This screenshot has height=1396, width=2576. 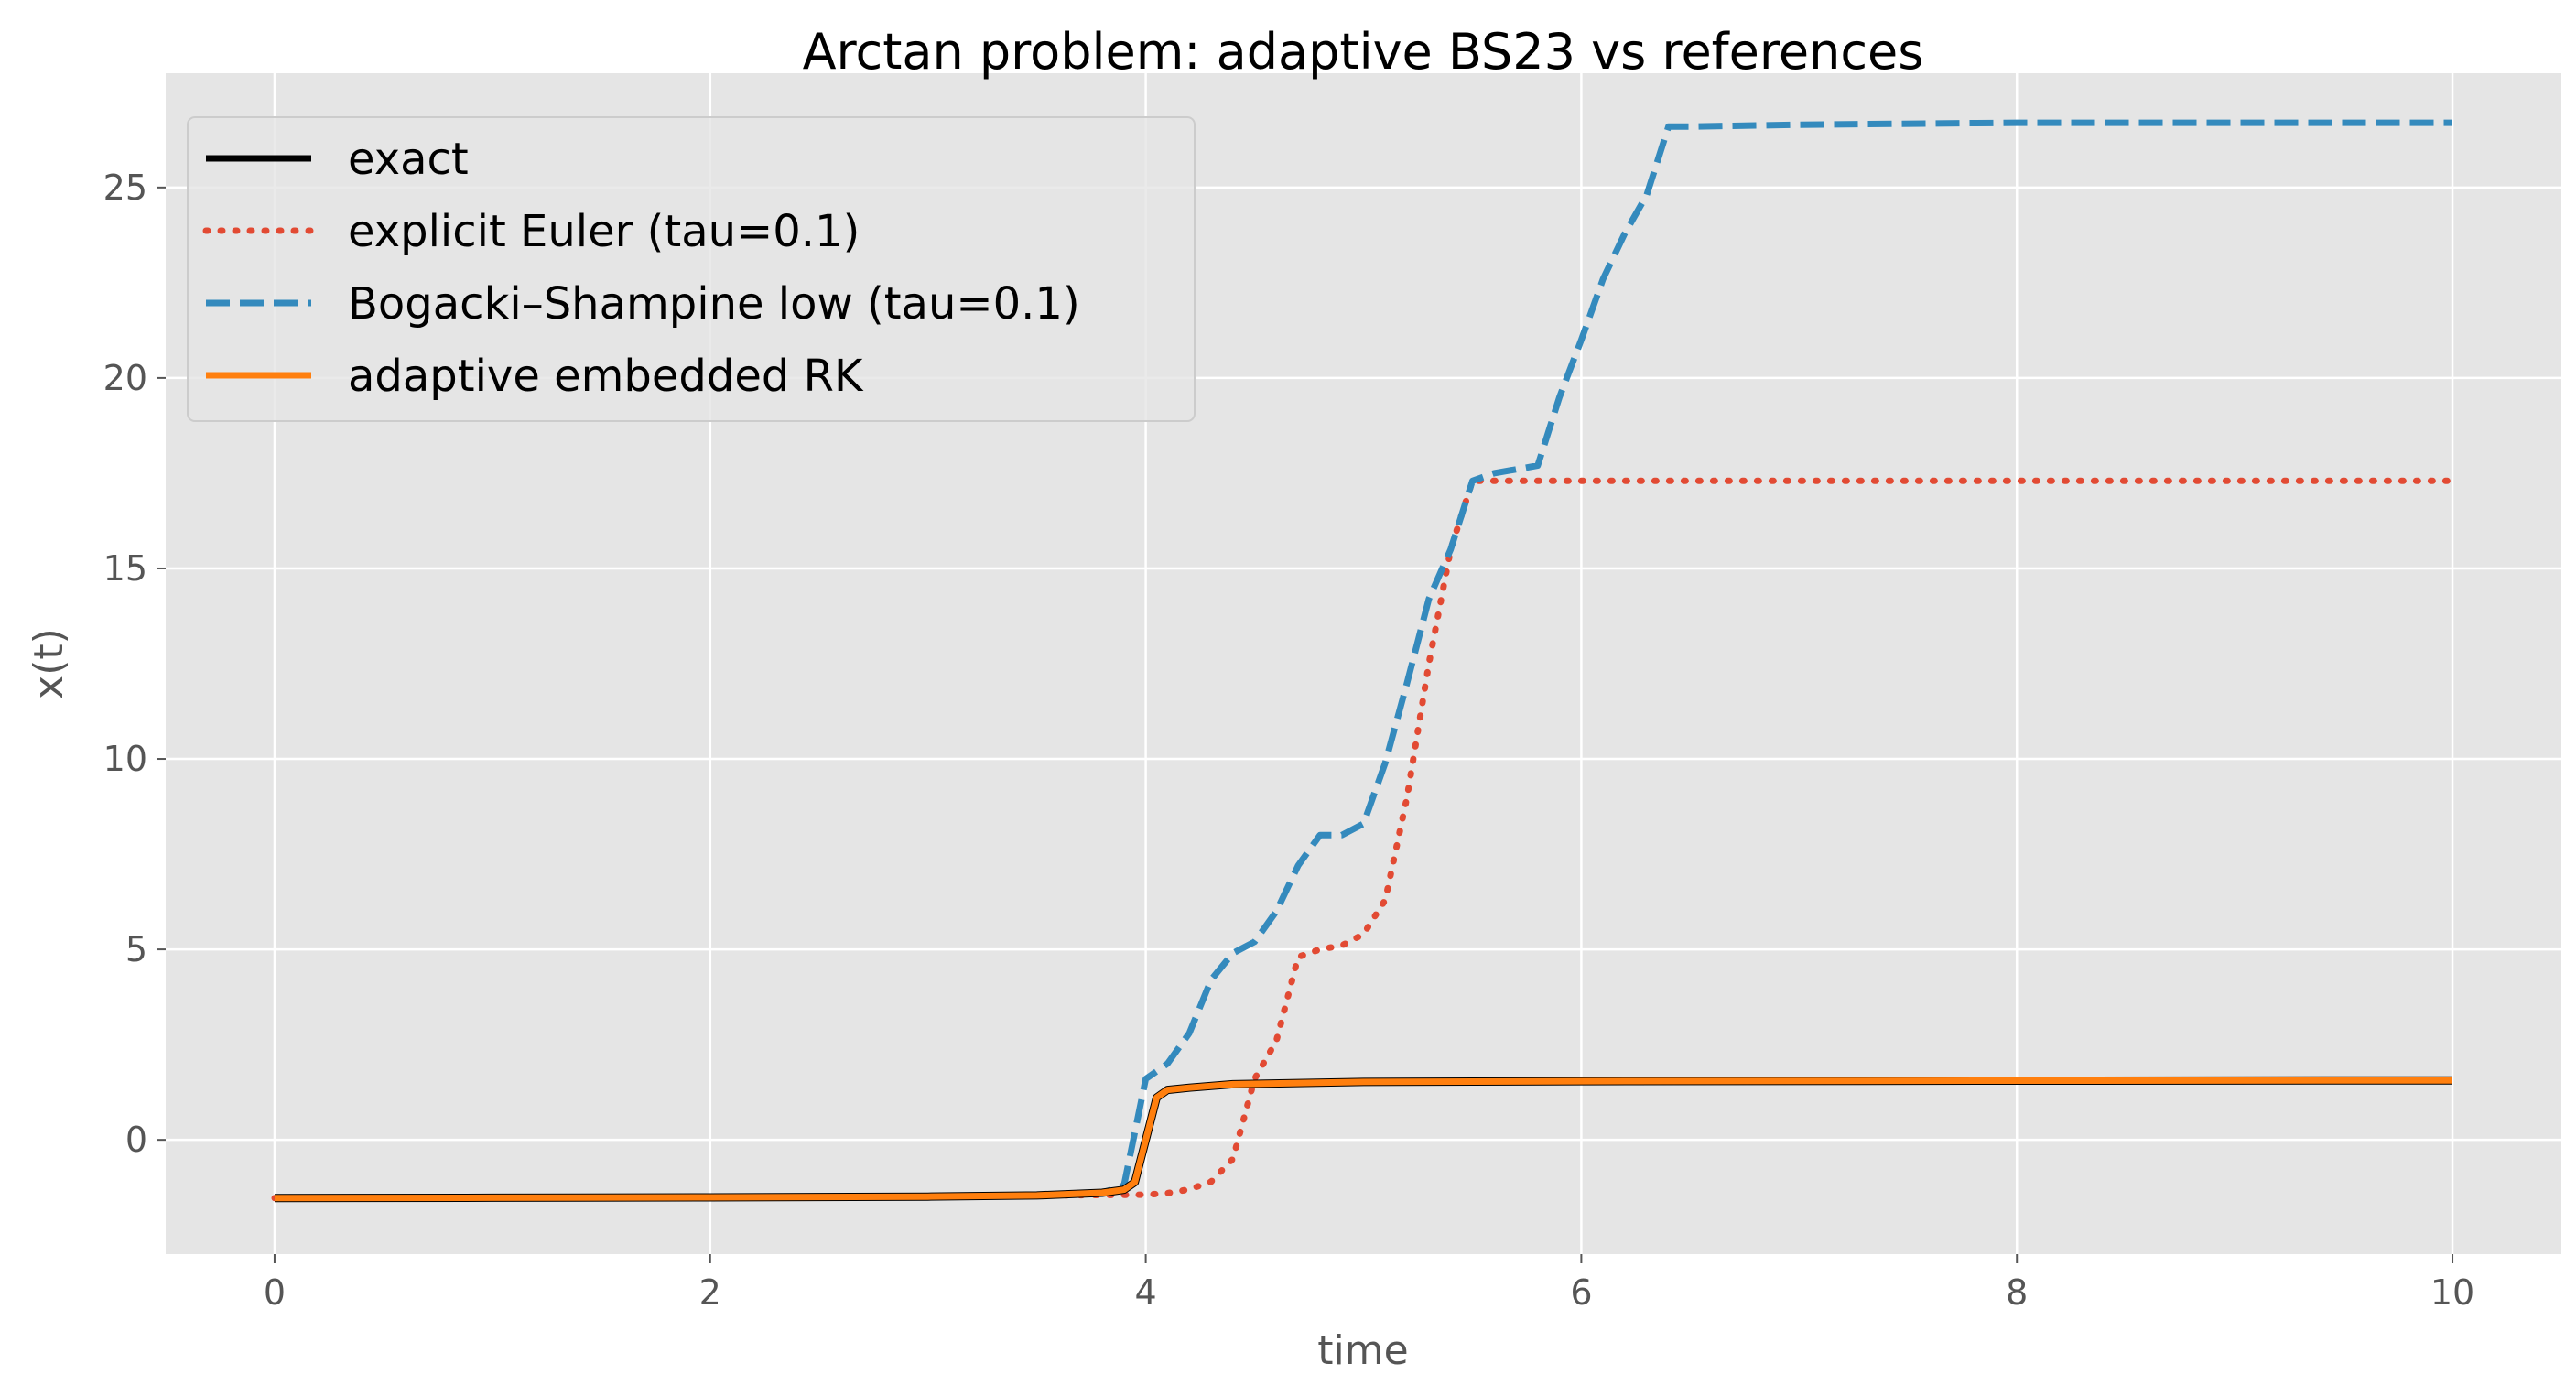 What do you see at coordinates (1581, 1293) in the screenshot?
I see `x-tick-label: 6` at bounding box center [1581, 1293].